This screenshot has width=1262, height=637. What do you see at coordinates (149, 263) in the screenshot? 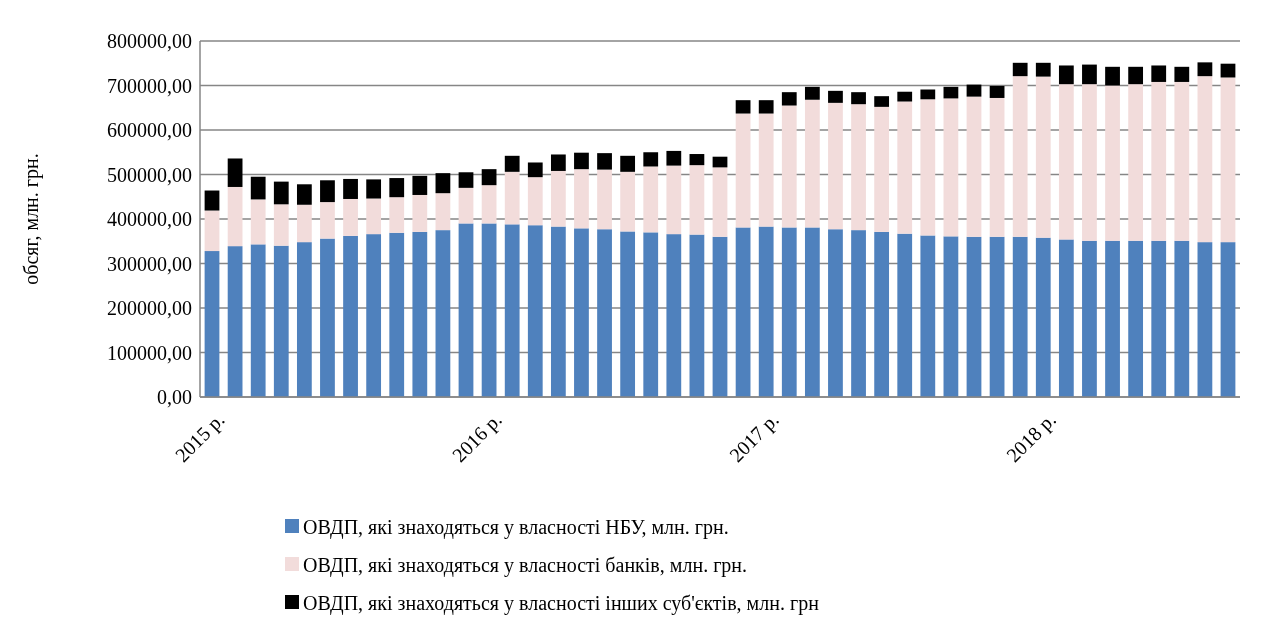
I see `y-tick-label: 300000,00` at bounding box center [149, 263].